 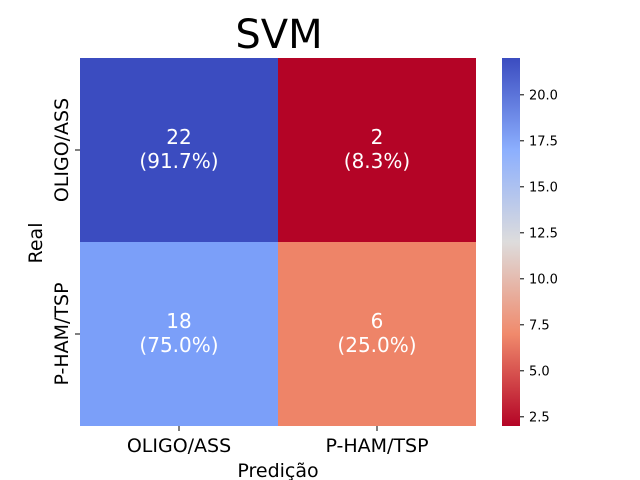 What do you see at coordinates (377, 321) in the screenshot?
I see `cell-count-label: 6` at bounding box center [377, 321].